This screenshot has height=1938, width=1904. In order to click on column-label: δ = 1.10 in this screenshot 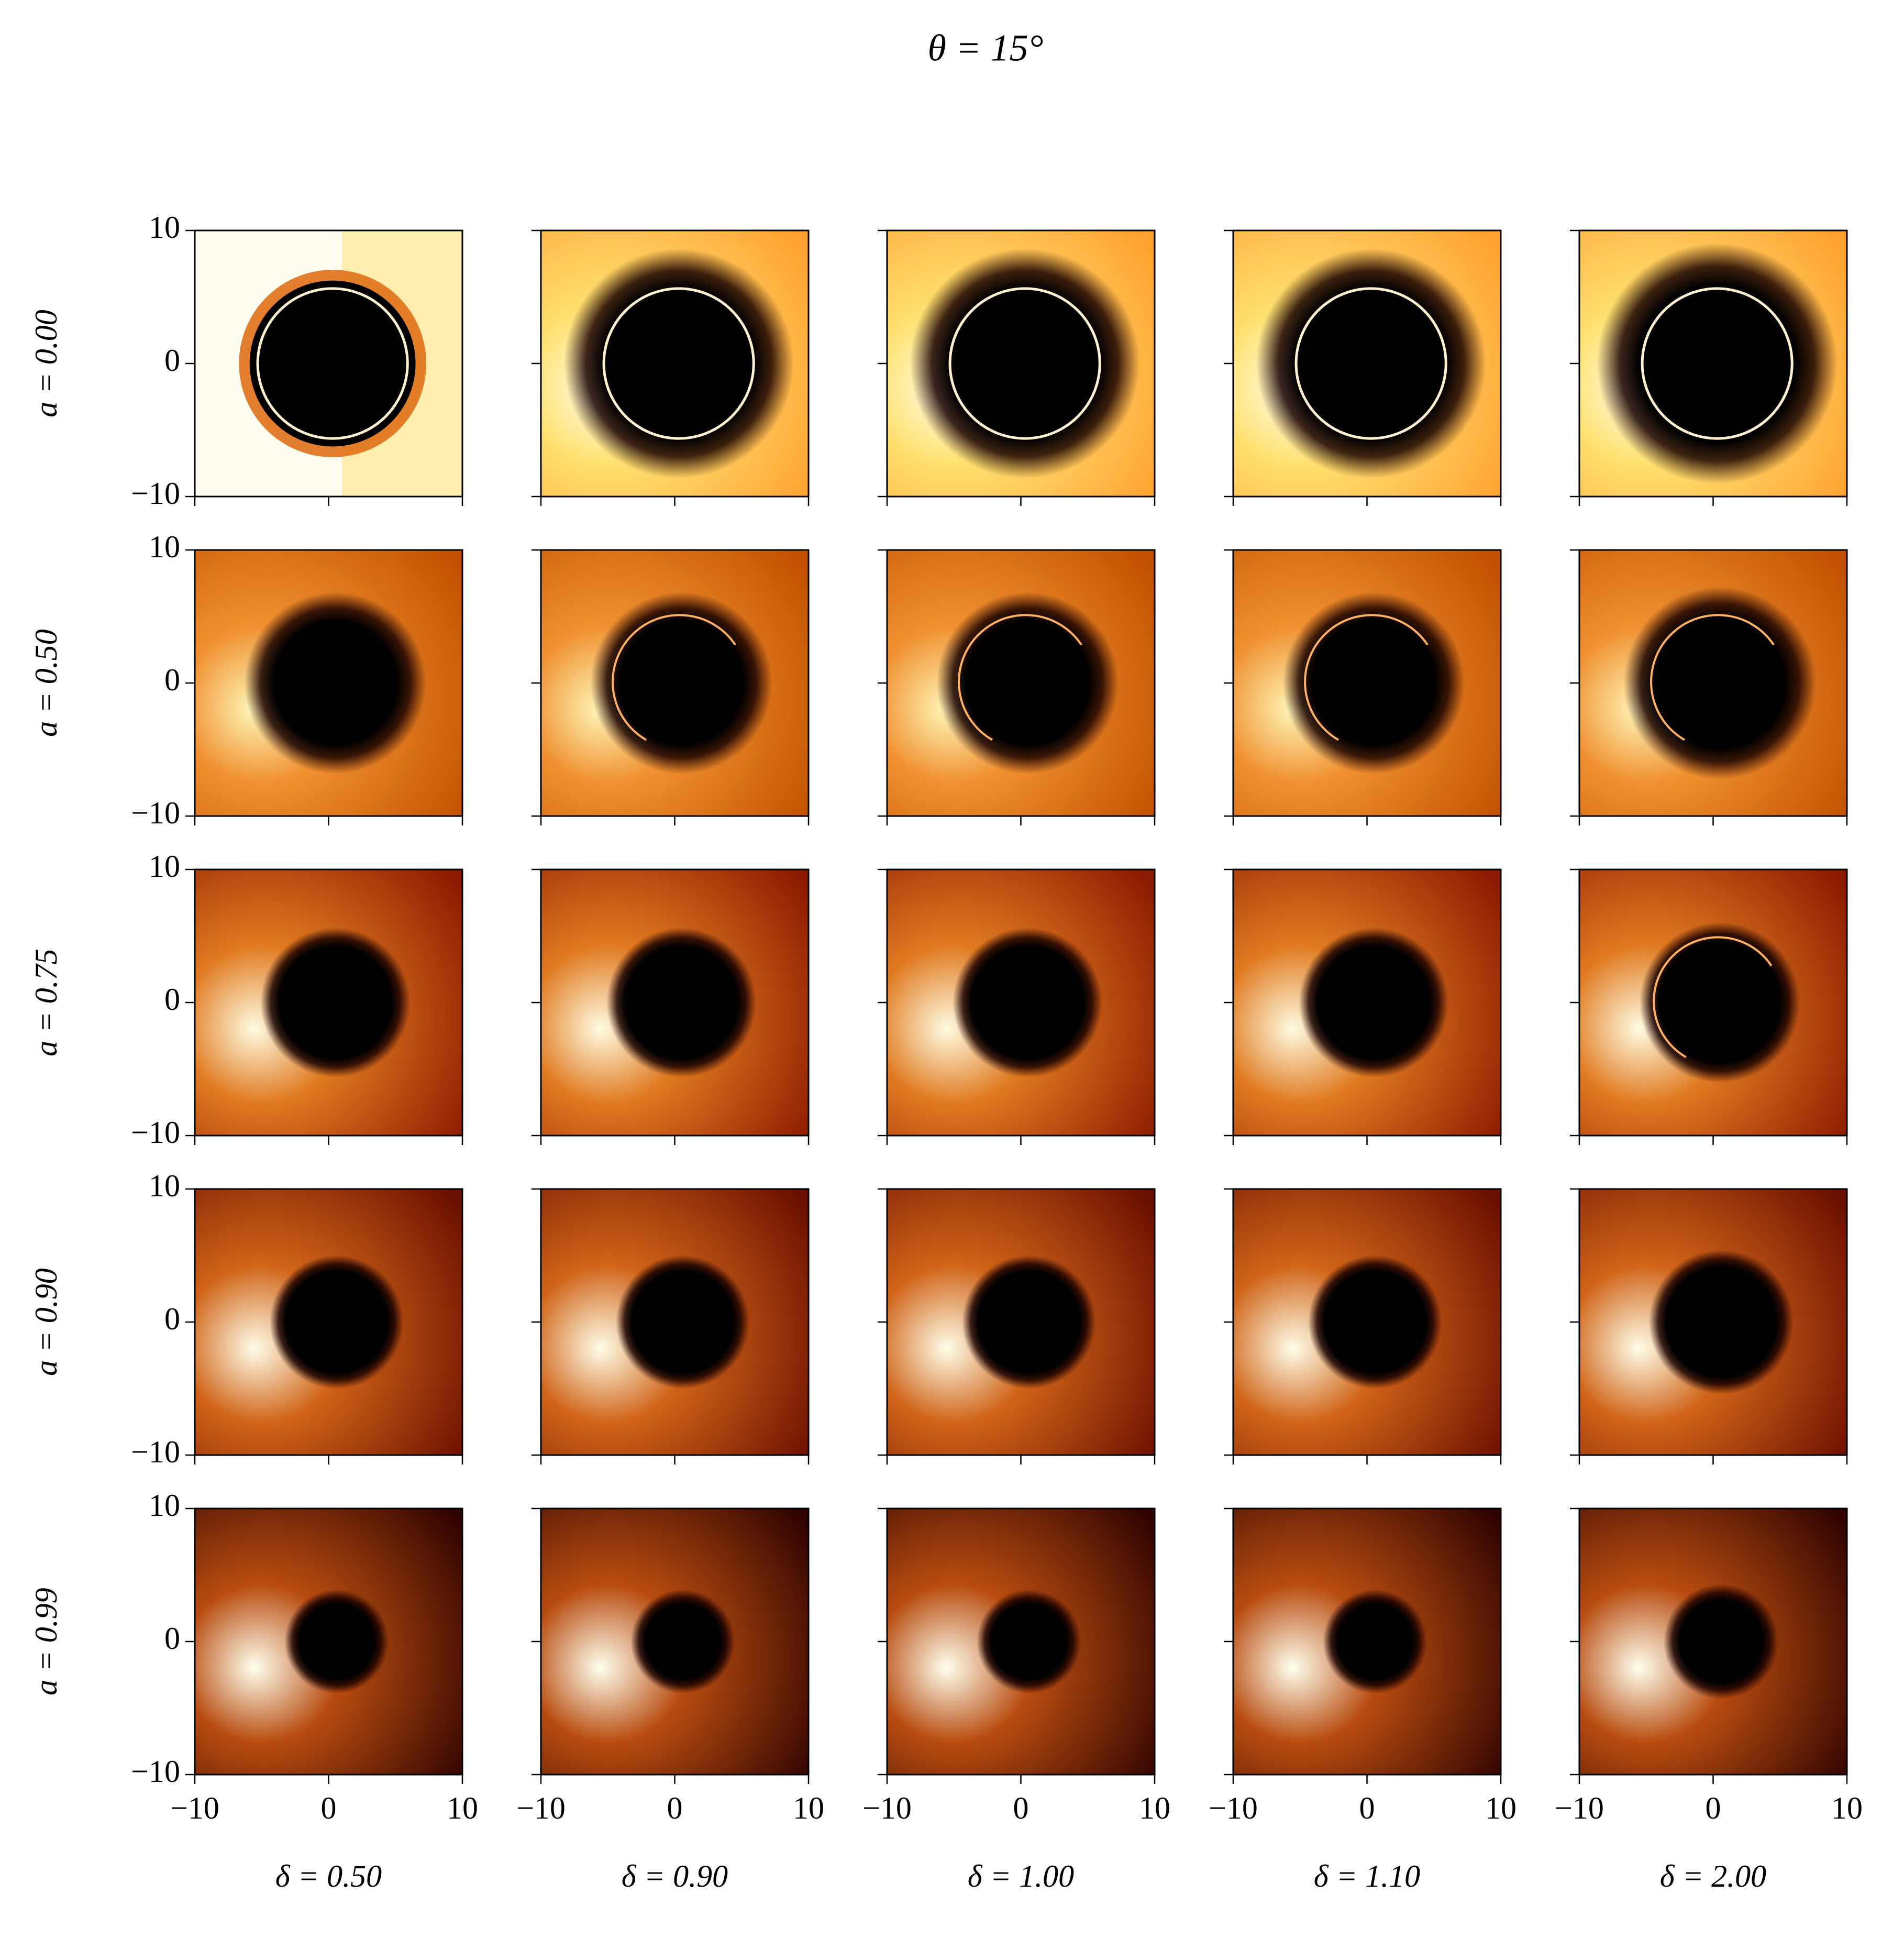, I will do `click(1367, 1876)`.